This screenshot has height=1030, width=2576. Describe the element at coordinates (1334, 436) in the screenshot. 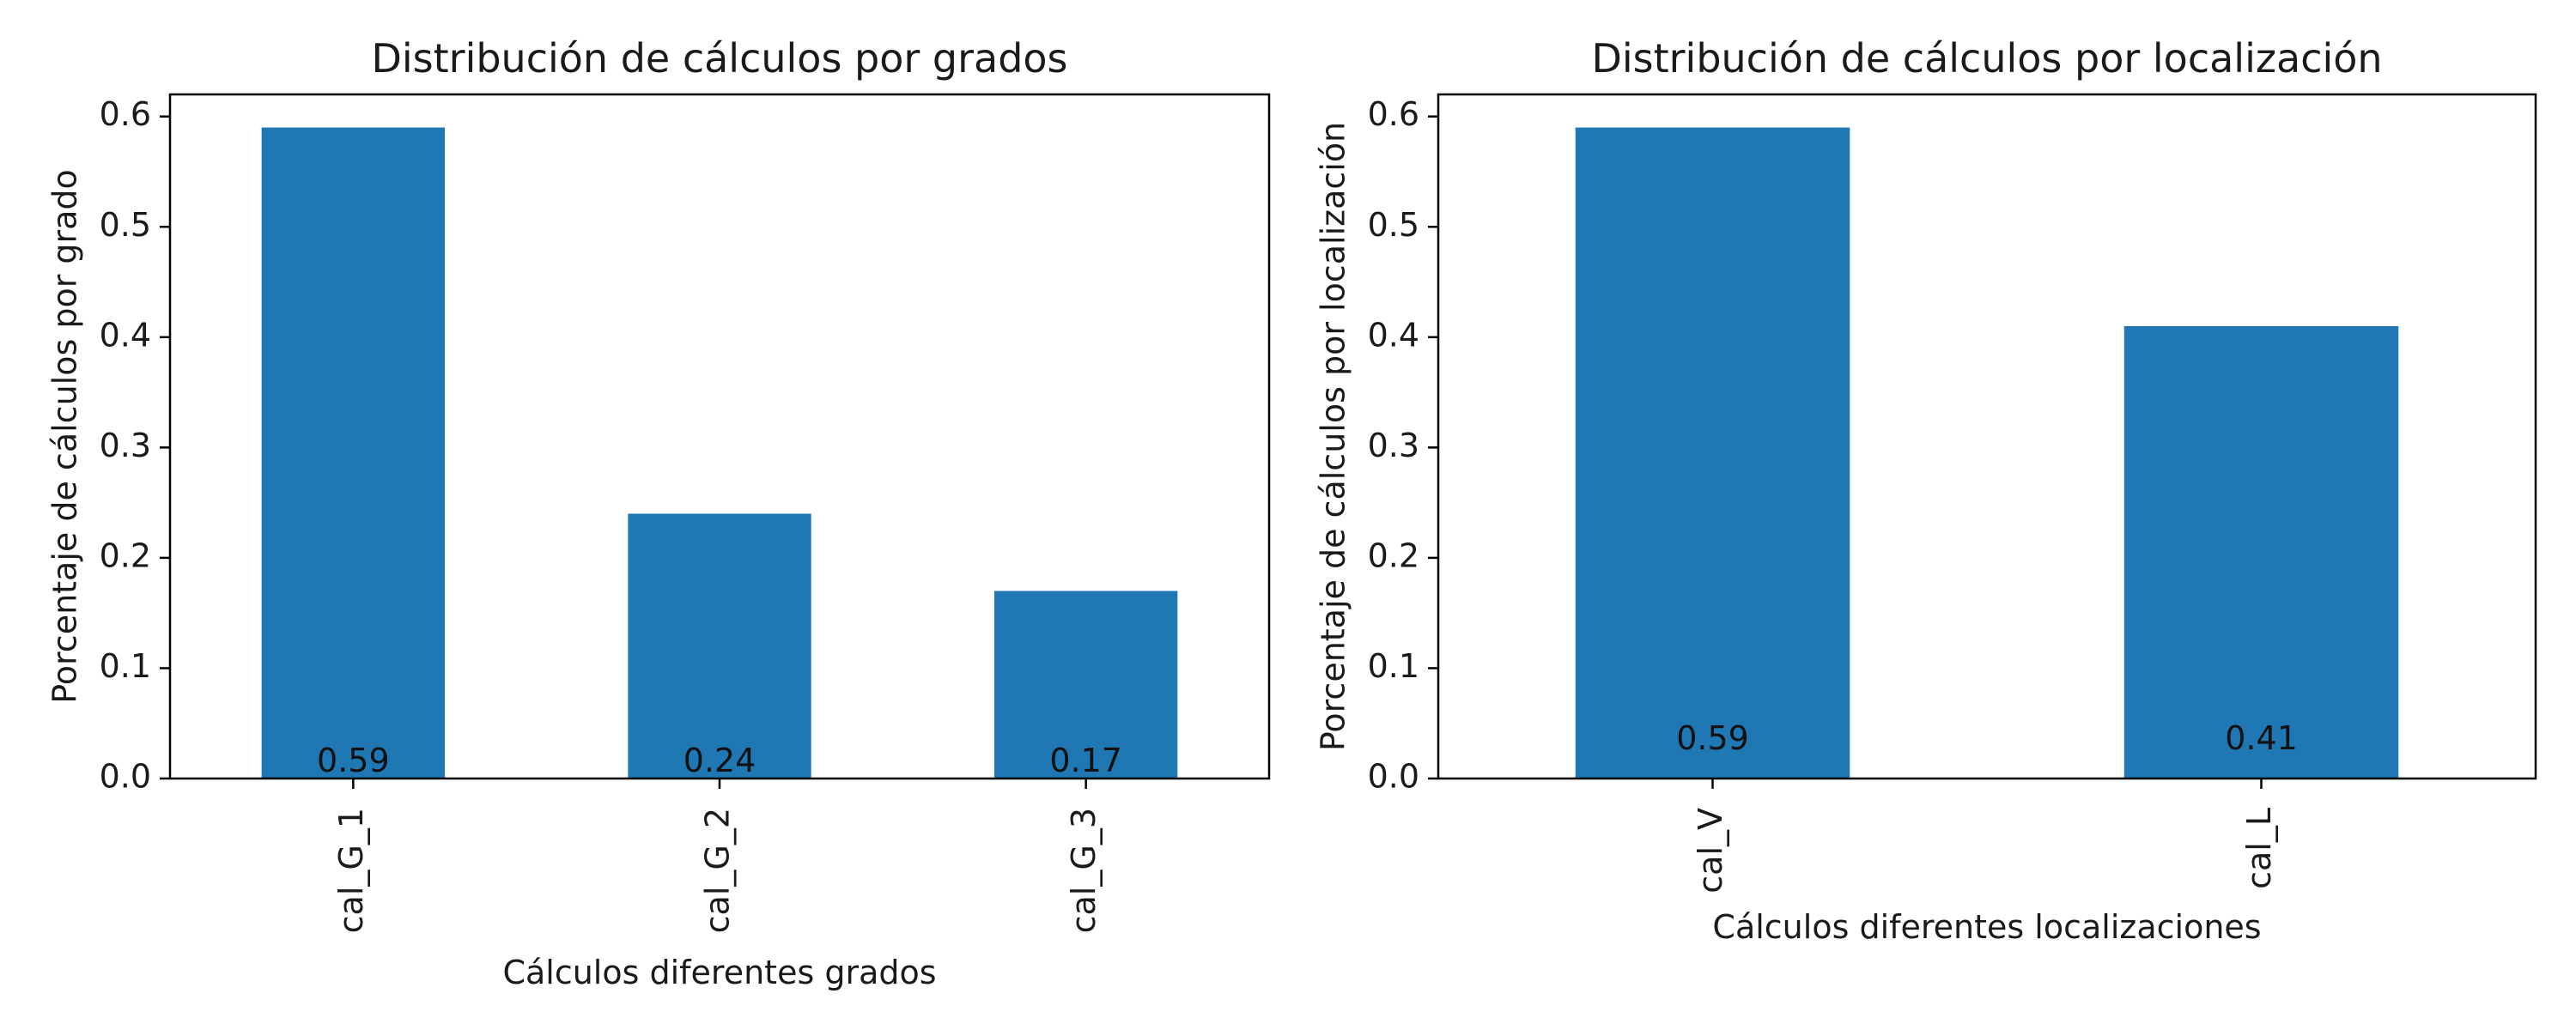

I see `y-axis-label: Porcentaje de cálculos por localización` at that location.